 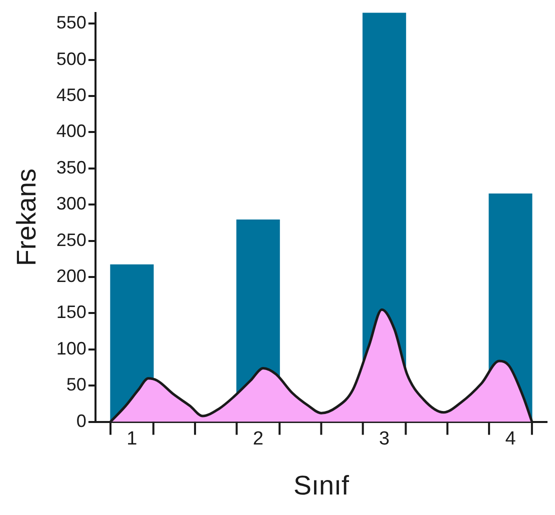 What do you see at coordinates (71, 167) in the screenshot?
I see `y-tick-label: 350` at bounding box center [71, 167].